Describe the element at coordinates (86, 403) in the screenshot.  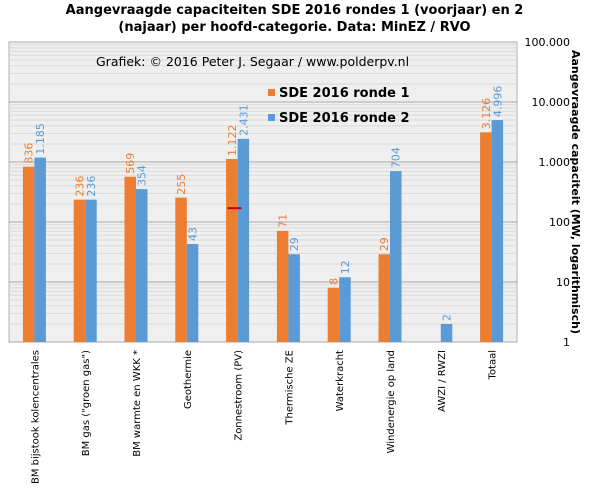
I see `category-label: BM gas ("groen gas")` at that location.